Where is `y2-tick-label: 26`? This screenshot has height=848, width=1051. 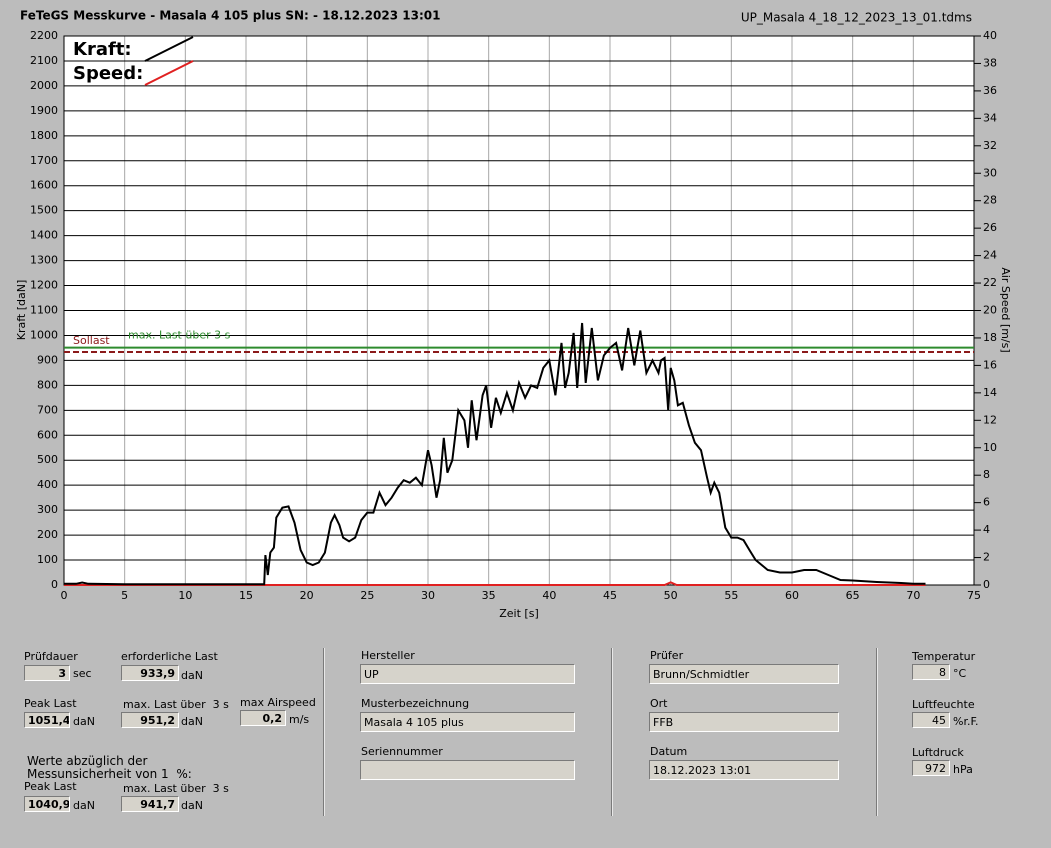 y2-tick-label: 26 is located at coordinates (990, 227).